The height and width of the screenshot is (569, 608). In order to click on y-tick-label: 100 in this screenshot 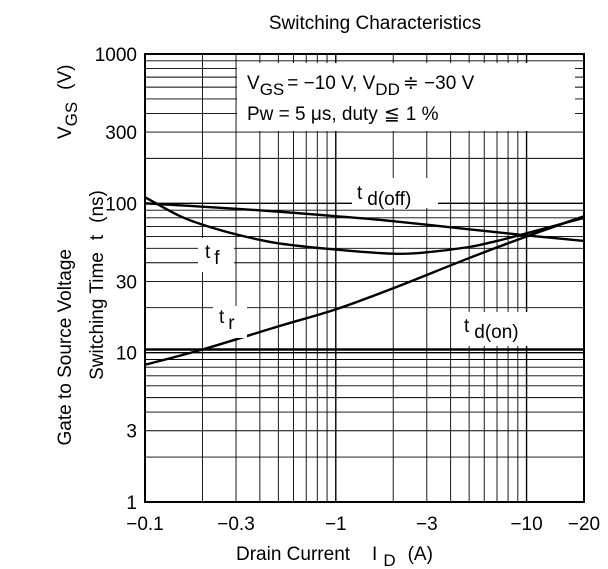, I will do `click(121, 204)`.